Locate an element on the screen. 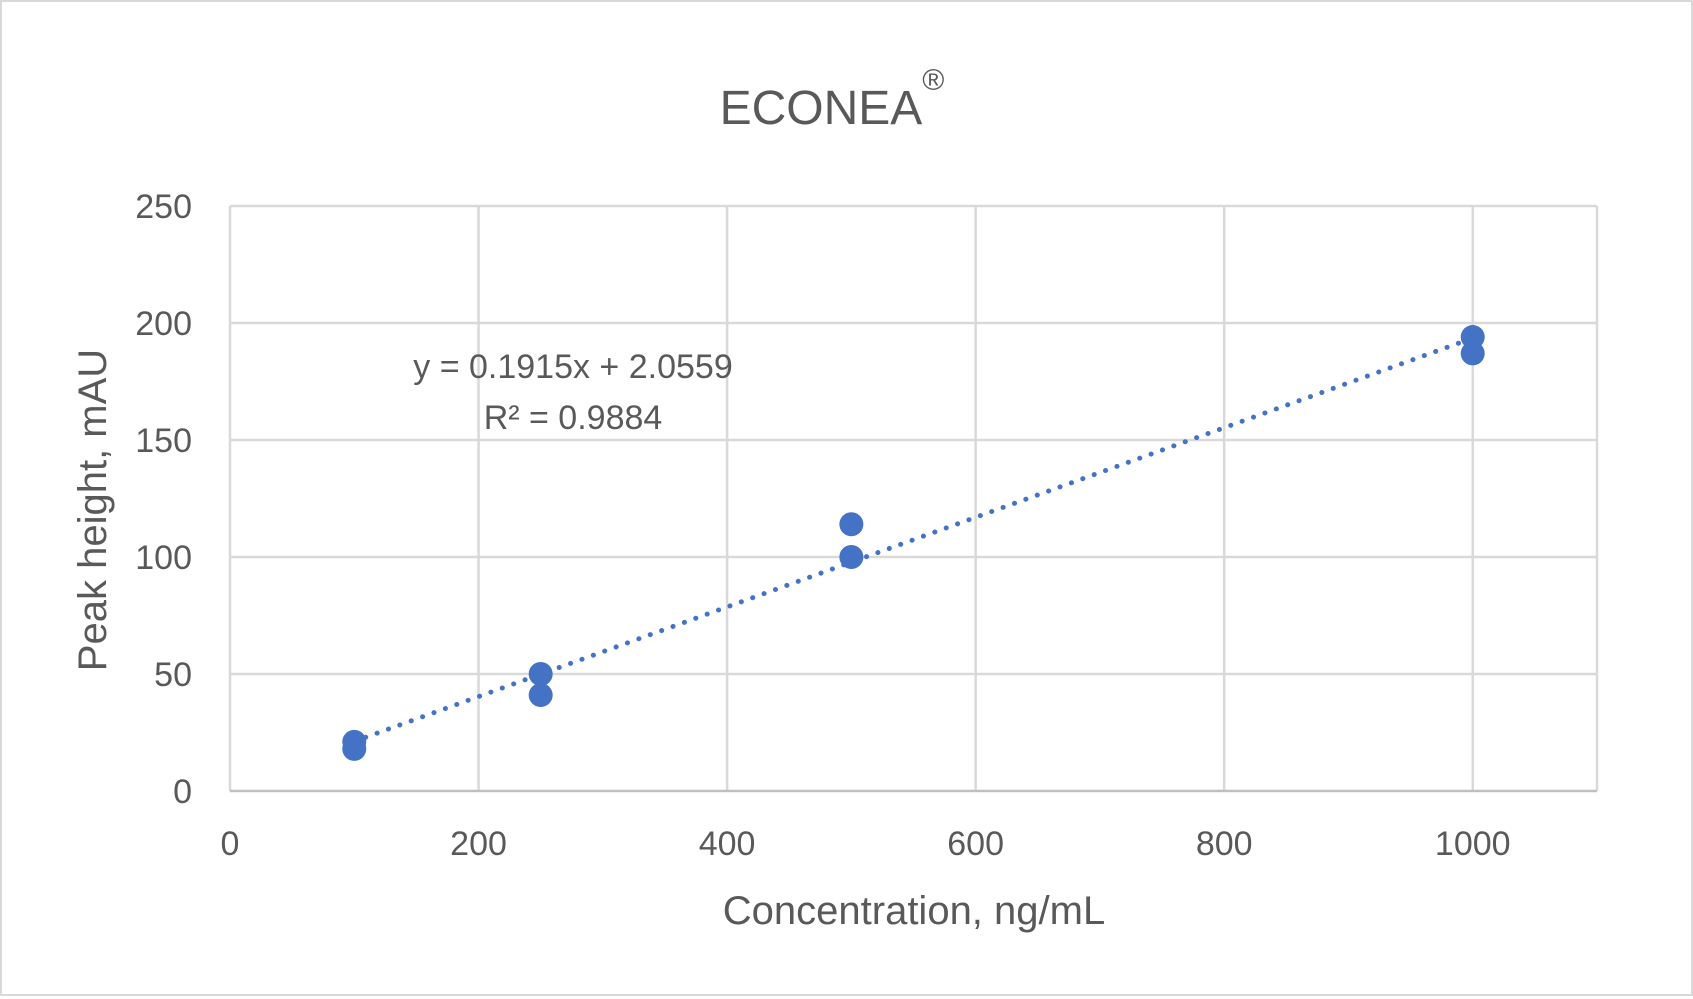  x-tick-labels: 0 200 400 600 800 1000 is located at coordinates (866, 844).